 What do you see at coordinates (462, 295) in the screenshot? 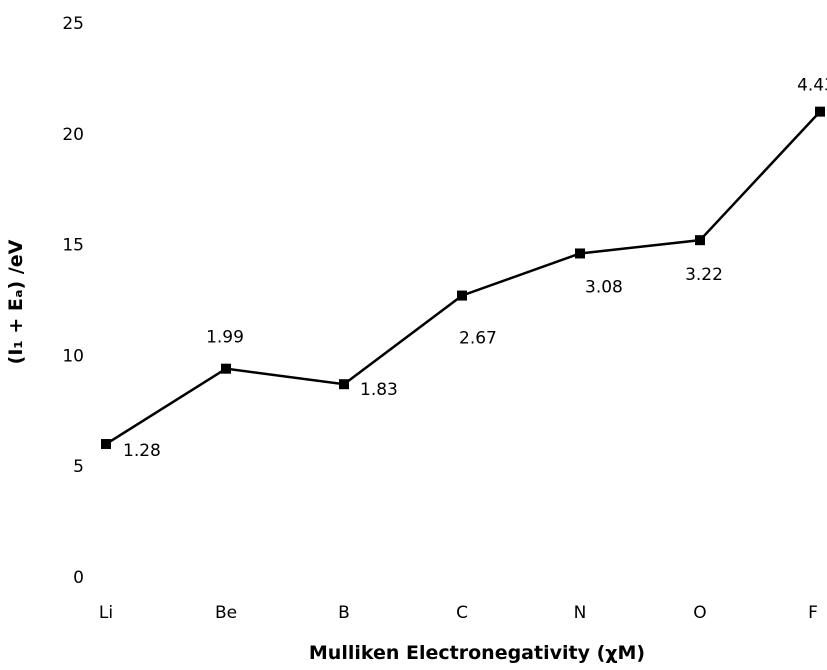
I see `data-point-c` at bounding box center [462, 295].